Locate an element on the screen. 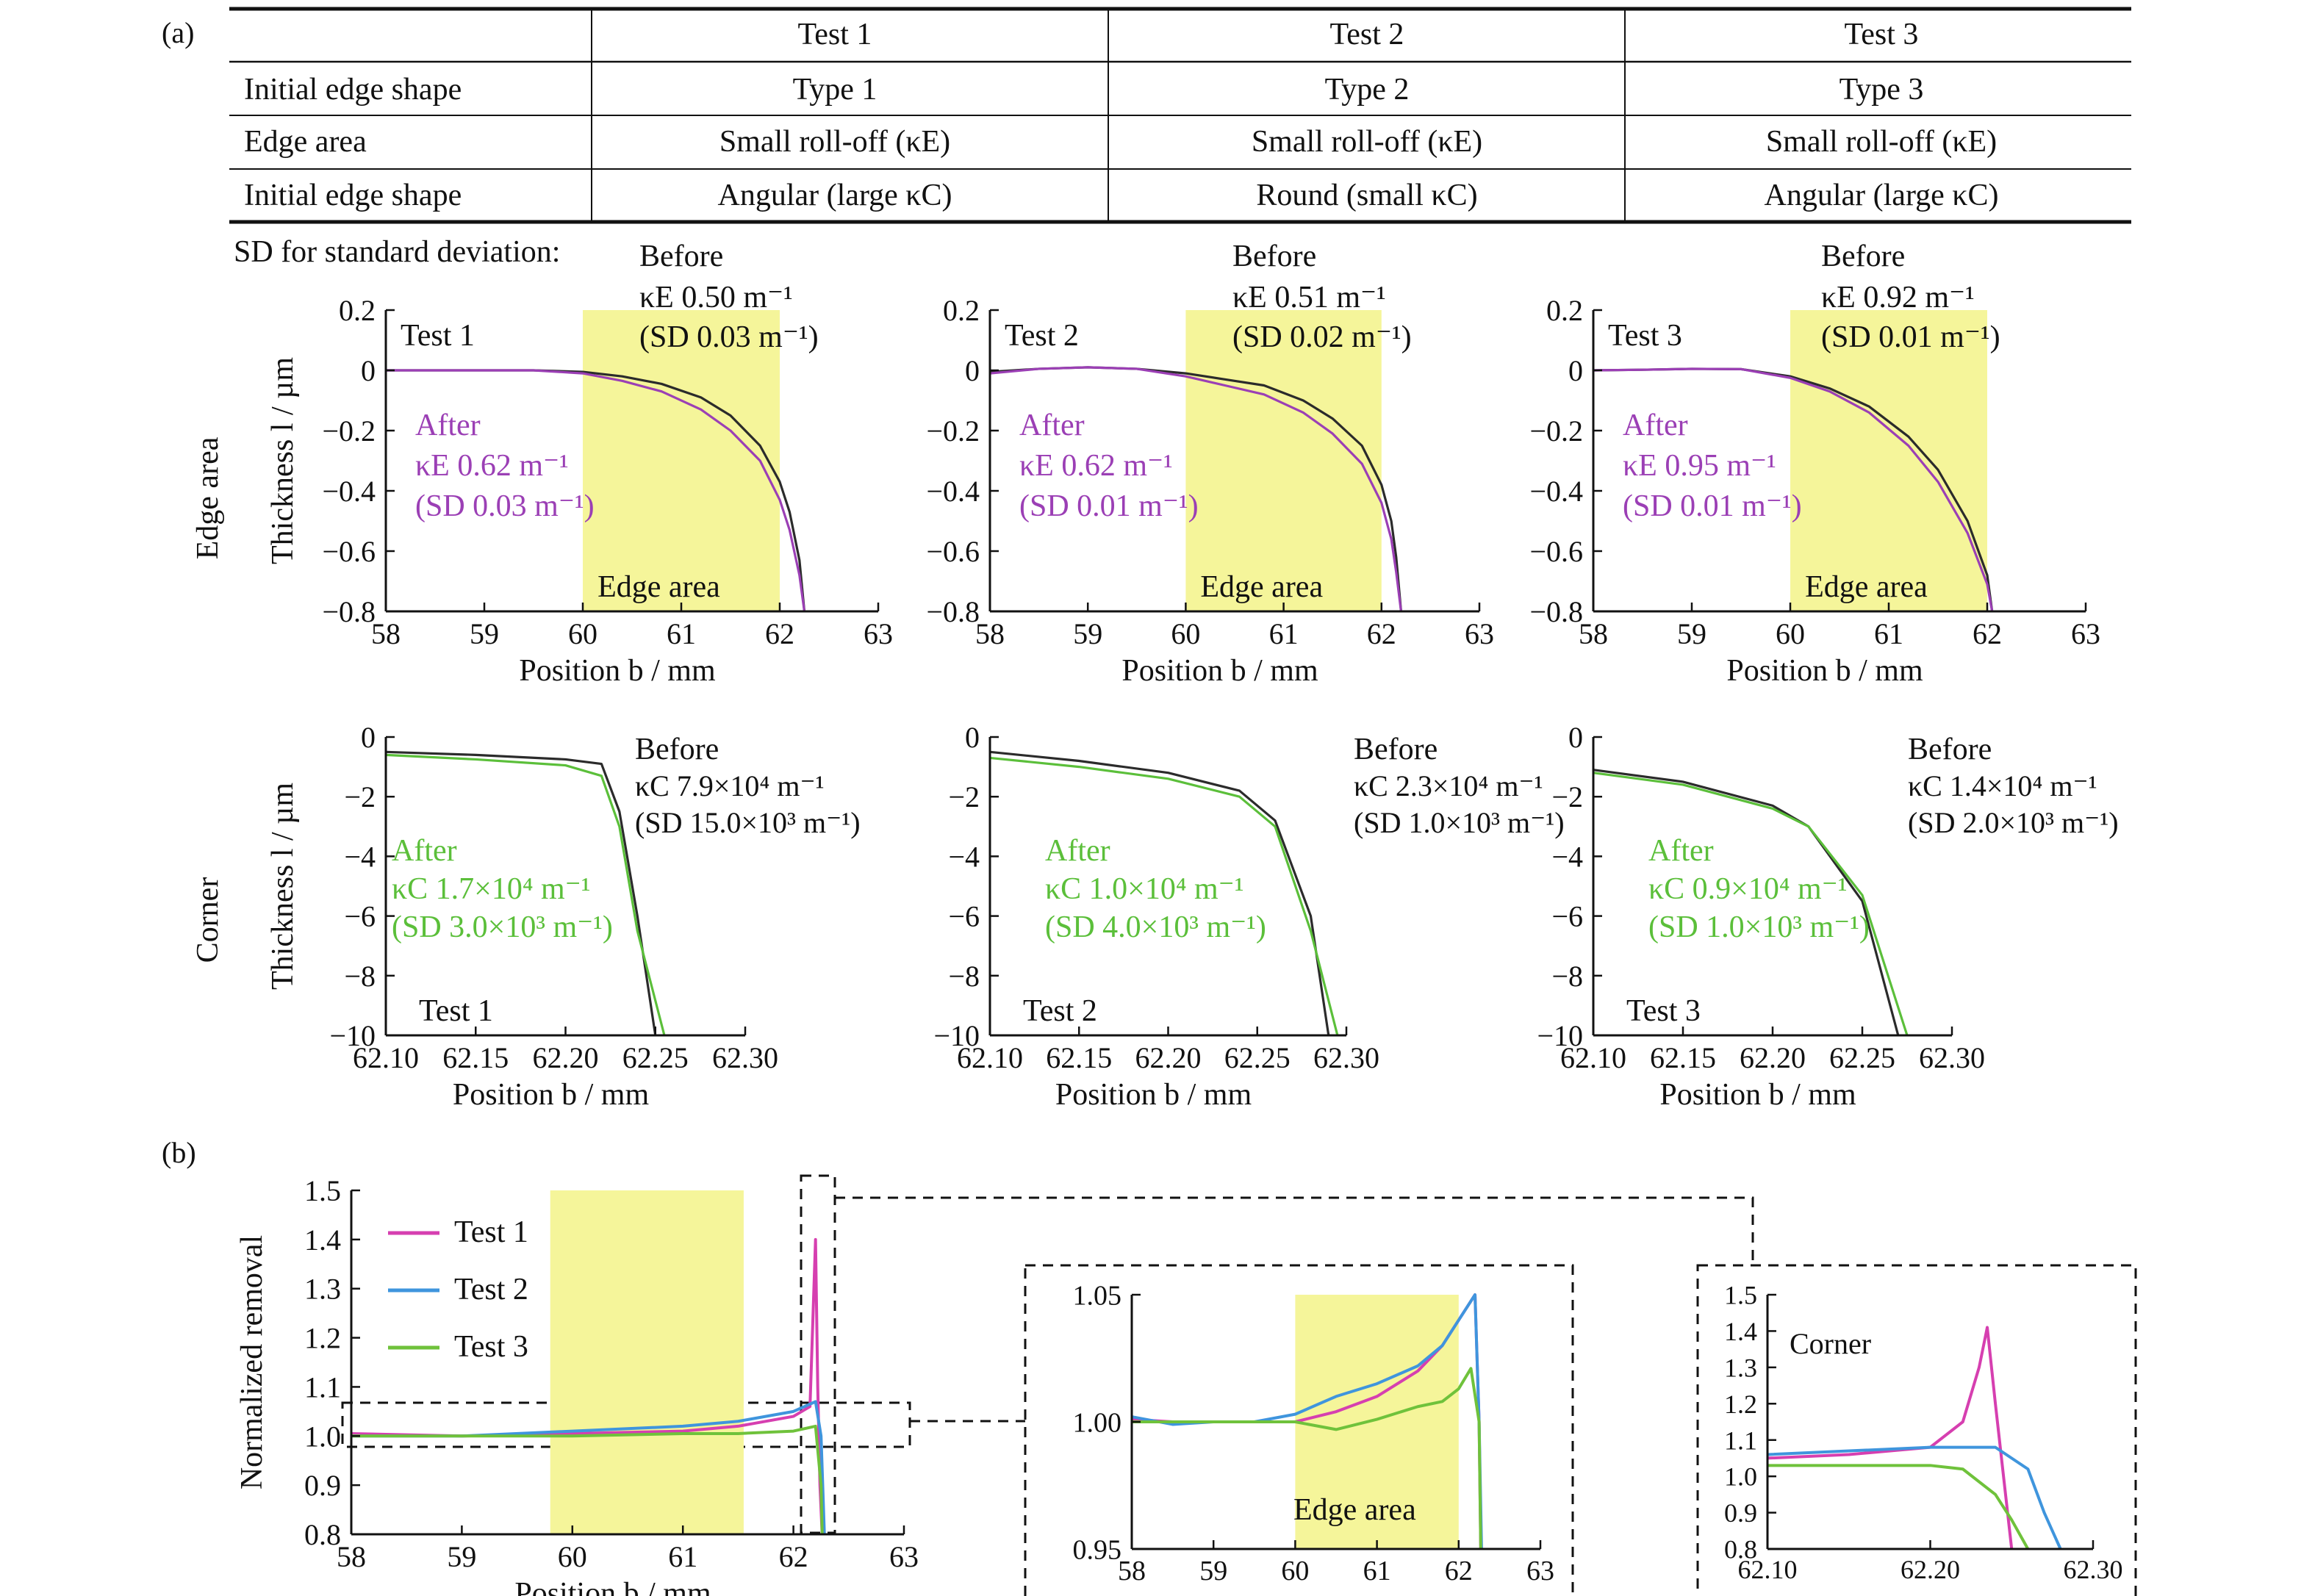 The width and height of the screenshot is (2315, 1596). series-line-before is located at coordinates (521, 893).